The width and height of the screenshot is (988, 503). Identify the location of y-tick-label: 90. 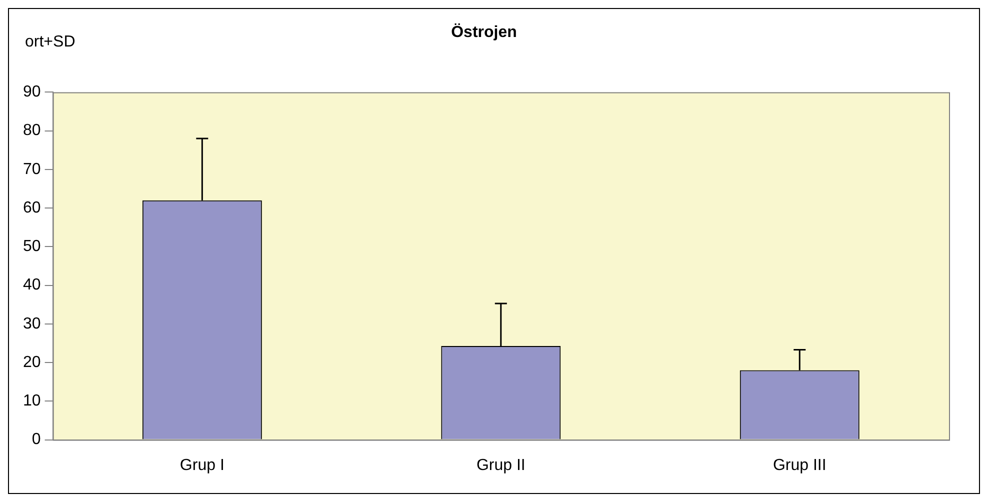
(32, 92).